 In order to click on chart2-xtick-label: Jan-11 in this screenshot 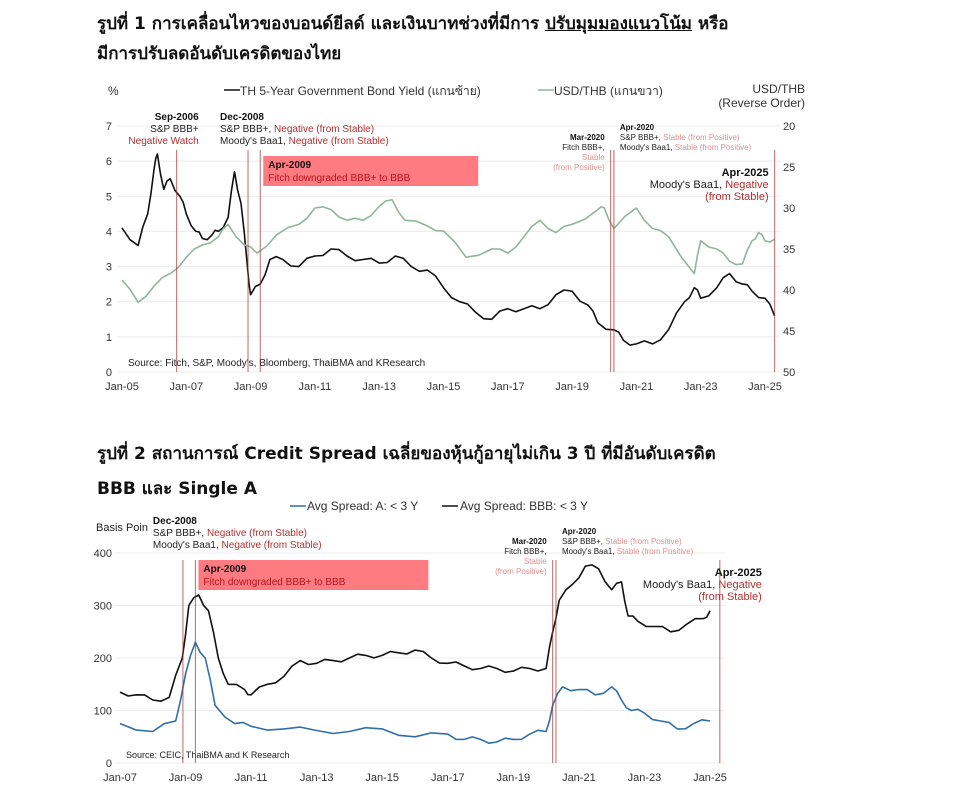, I will do `click(251, 778)`.